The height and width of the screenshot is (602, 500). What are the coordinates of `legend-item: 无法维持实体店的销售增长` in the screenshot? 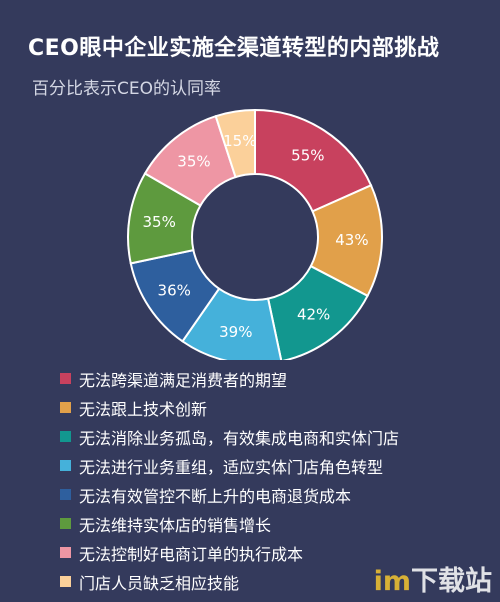 It's located at (229, 523).